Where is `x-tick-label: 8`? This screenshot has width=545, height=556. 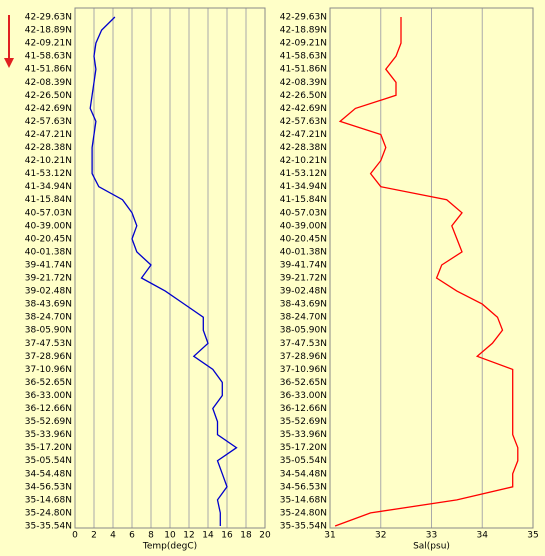
x-tick-label: 8 is located at coordinates (151, 536).